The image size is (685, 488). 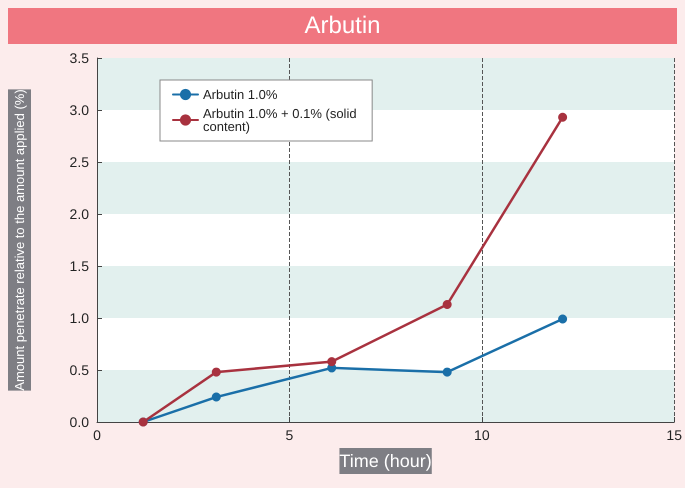 I want to click on y-tick-label: 0.0, so click(x=80, y=422).